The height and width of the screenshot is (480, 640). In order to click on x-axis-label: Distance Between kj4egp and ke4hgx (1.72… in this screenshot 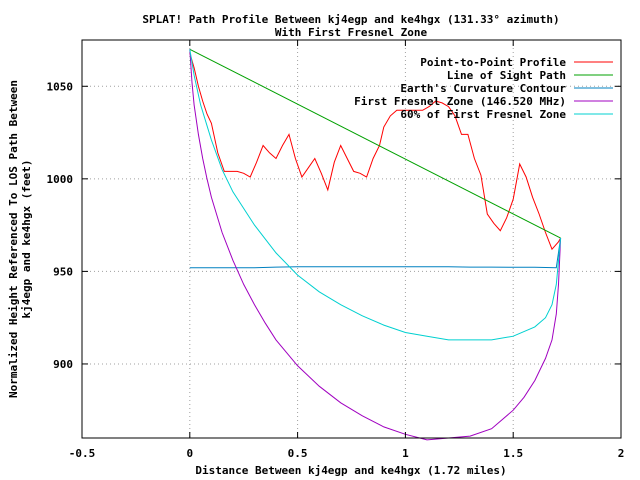, I will do `click(350, 470)`.